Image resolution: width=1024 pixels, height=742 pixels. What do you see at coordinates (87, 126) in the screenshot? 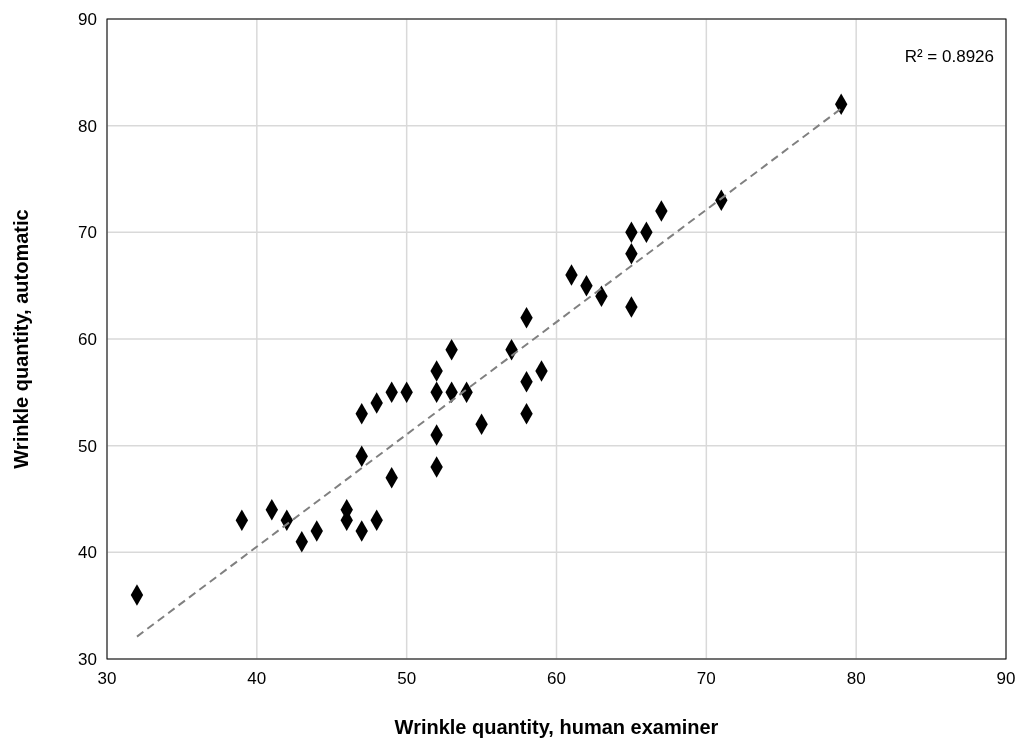
I see `y-tick-label: 80` at bounding box center [87, 126].